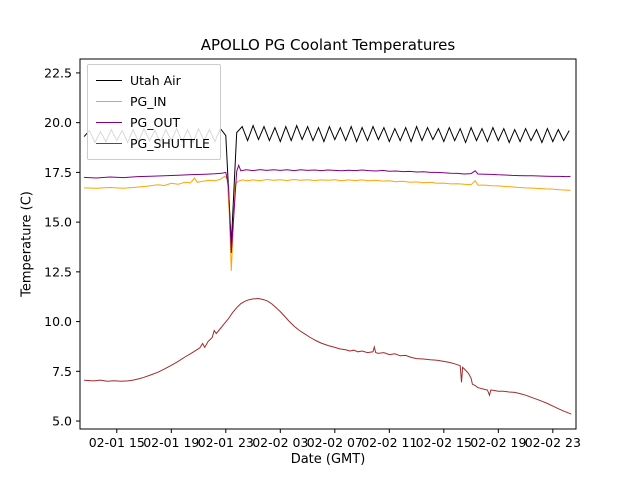 Image resolution: width=640 pixels, height=480 pixels. Describe the element at coordinates (226, 442) in the screenshot. I see `x-tick-label: 02-01 23` at that location.